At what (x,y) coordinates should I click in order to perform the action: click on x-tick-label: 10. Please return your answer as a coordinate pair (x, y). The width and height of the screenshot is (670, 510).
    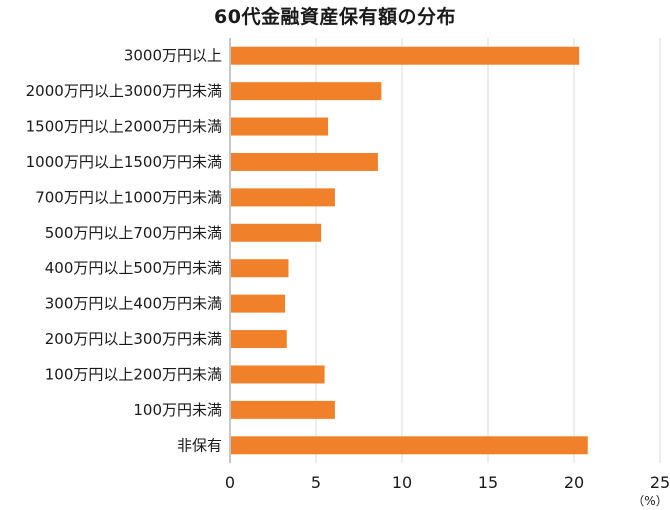
    Looking at the image, I should click on (402, 482).